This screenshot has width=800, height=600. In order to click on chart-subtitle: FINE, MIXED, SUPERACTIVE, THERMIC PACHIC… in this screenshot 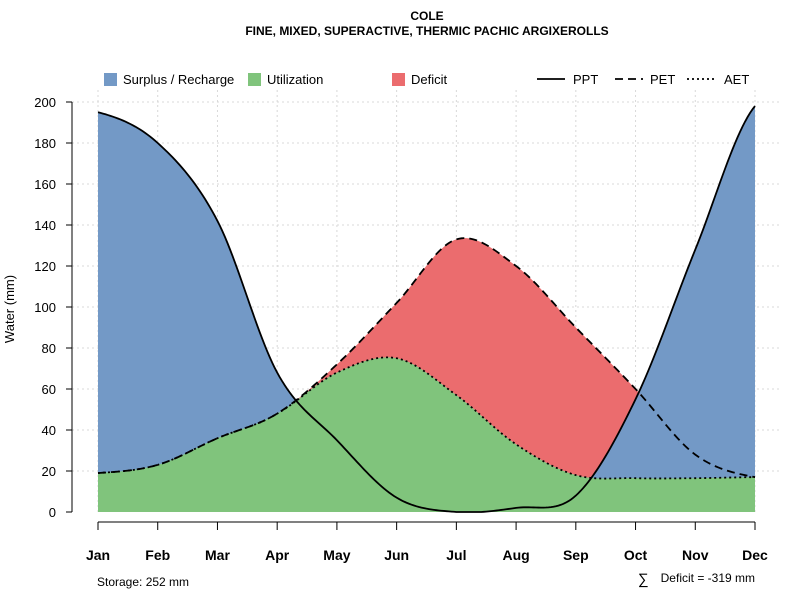, I will do `click(426, 31)`.